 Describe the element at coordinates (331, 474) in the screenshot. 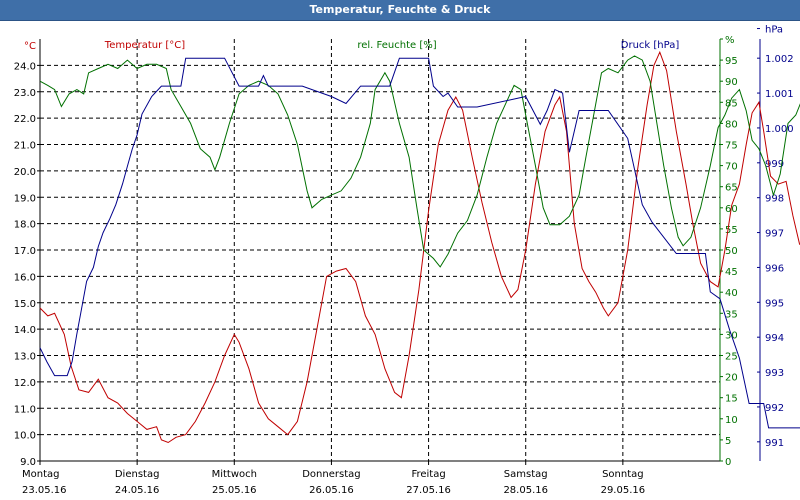

I see `x-day-label: Donnerstag` at that location.